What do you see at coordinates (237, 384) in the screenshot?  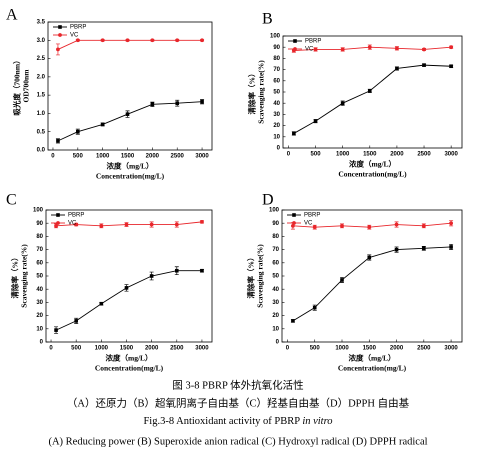 I see `caption-cn-title: 图 3-8 PBRP 体外抗氧化活性` at bounding box center [237, 384].